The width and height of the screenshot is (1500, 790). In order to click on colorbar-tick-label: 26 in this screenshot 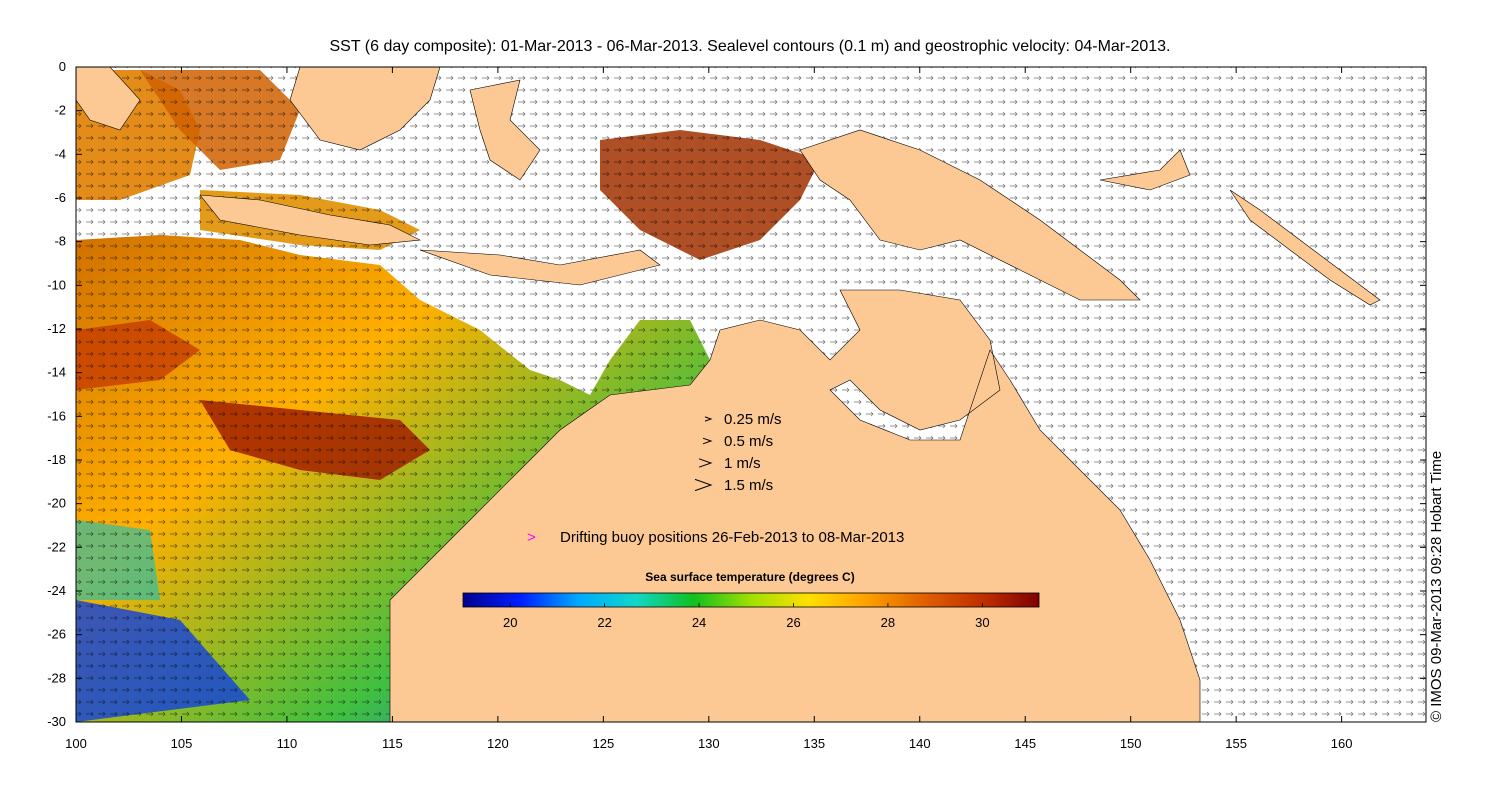, I will do `click(793, 622)`.